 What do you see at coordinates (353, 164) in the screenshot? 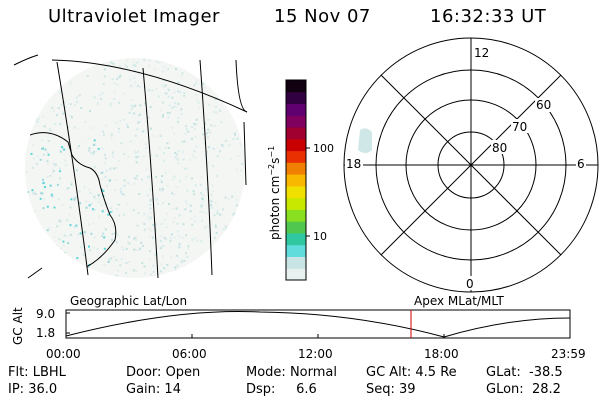
I see `mlt-label-18: 18` at bounding box center [353, 164].